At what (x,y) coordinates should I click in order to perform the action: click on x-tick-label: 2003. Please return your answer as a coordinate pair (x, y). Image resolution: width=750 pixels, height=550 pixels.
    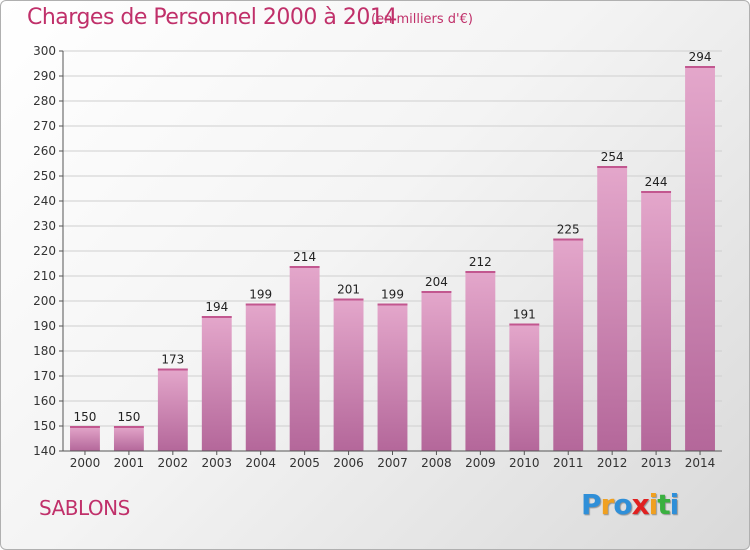
    Looking at the image, I should click on (216, 463).